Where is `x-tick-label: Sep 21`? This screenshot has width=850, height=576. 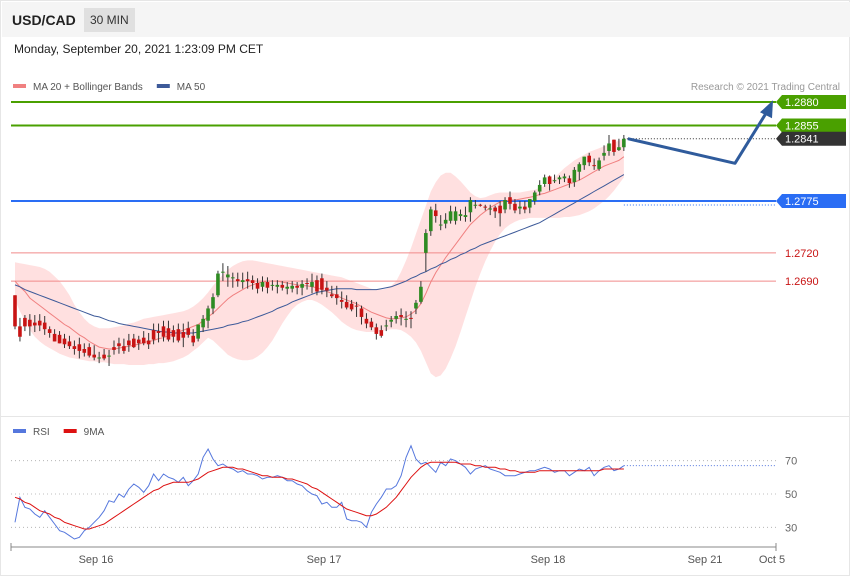
x-tick-label: Sep 21 is located at coordinates (705, 560).